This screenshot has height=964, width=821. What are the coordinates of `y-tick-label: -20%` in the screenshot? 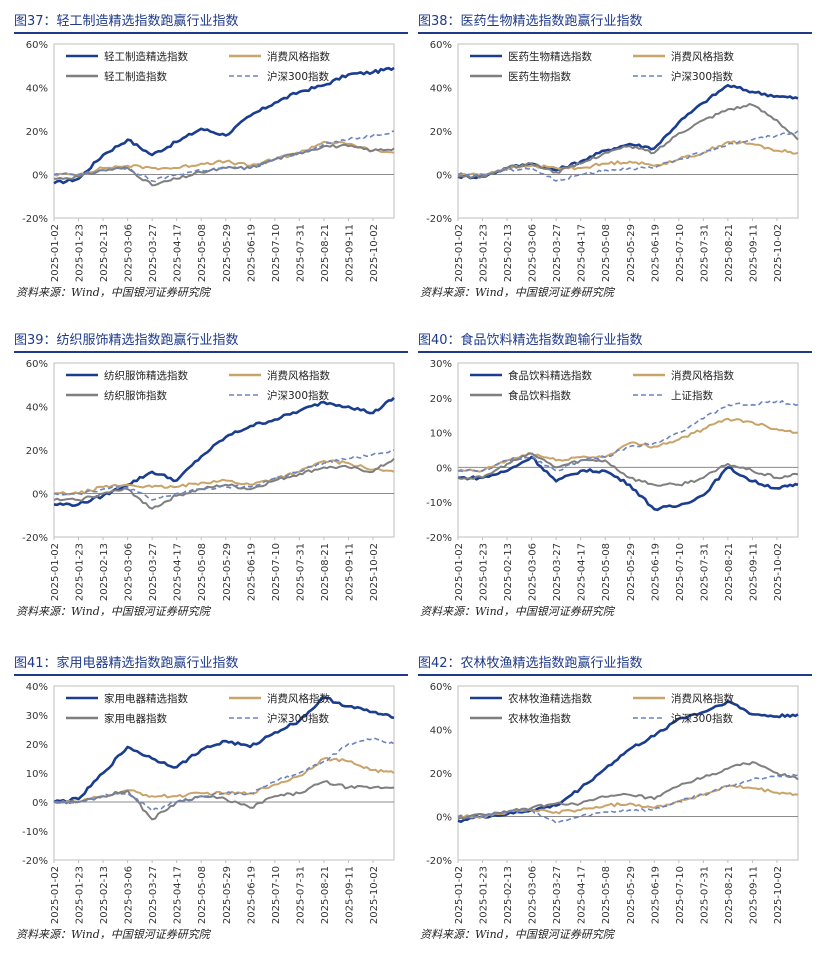 It's located at (35, 538).